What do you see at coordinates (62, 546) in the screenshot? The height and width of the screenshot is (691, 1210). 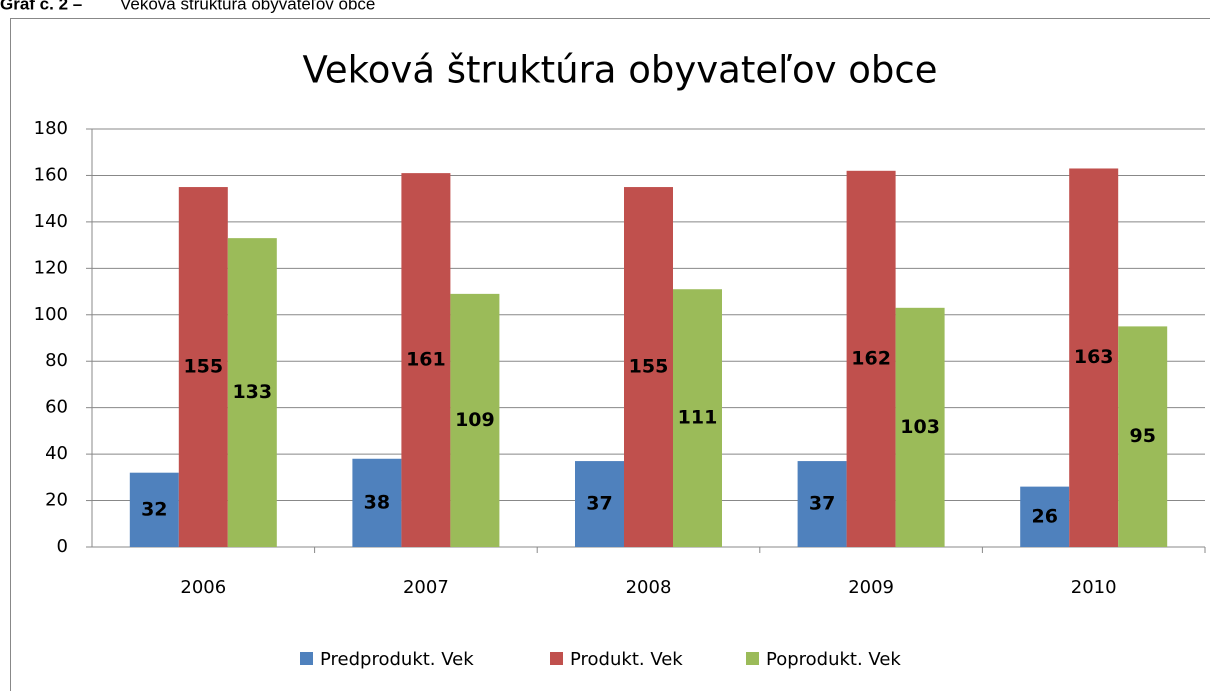 I see `y-tick-label: 0` at bounding box center [62, 546].